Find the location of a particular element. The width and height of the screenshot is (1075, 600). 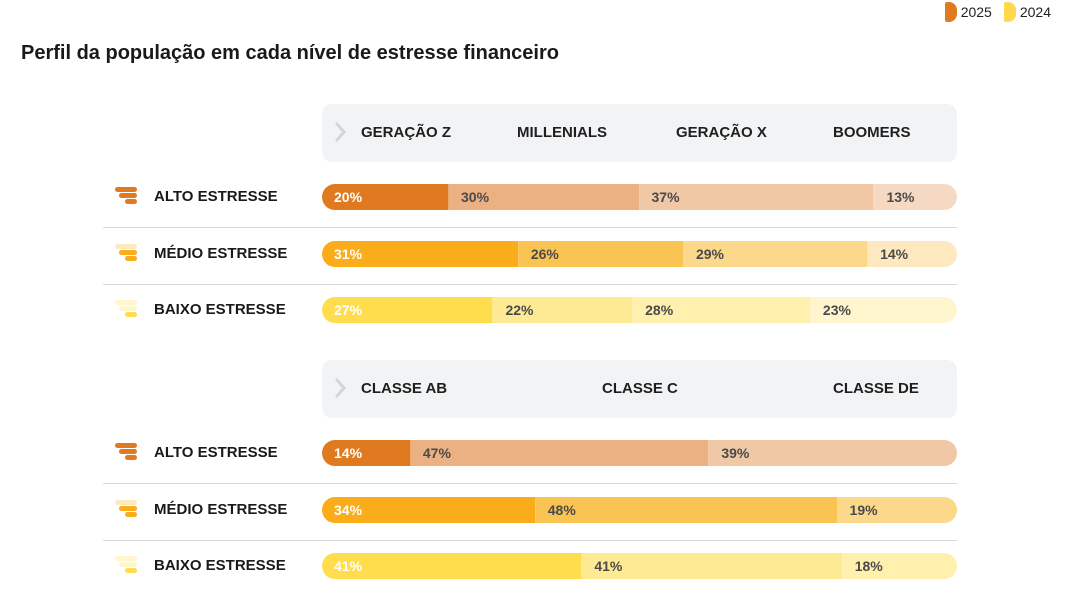

row-alto-estresse: ALTO ESTRESSE 20% 30% 37% 13% is located at coordinates (478, 200).